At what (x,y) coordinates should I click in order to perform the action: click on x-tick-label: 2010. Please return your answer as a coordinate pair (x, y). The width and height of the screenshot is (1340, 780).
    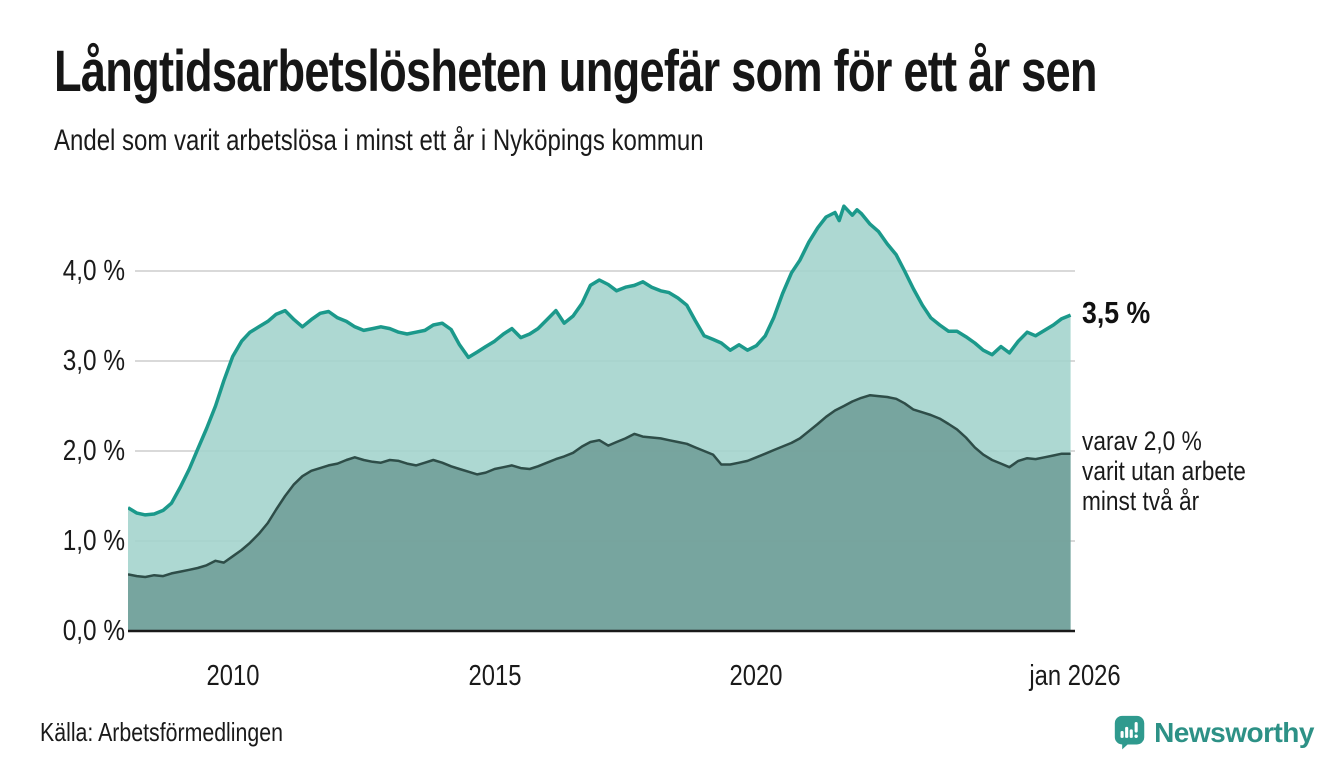
    Looking at the image, I should click on (233, 676).